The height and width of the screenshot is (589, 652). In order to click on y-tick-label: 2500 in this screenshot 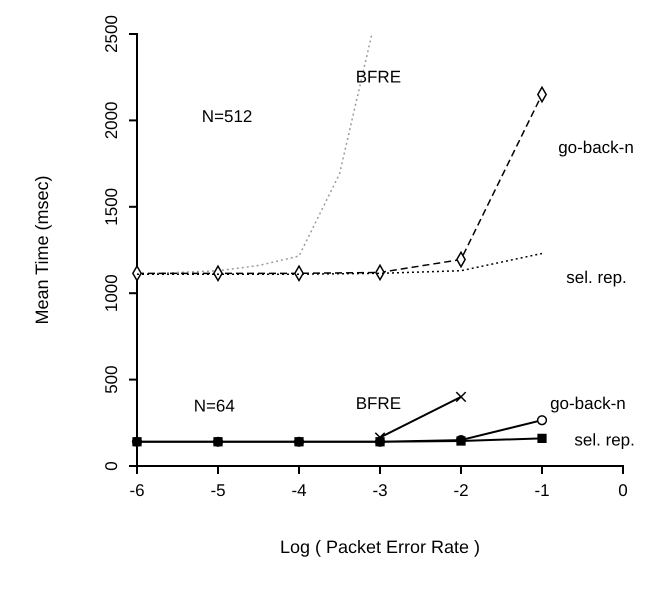, I will do `click(111, 34)`.